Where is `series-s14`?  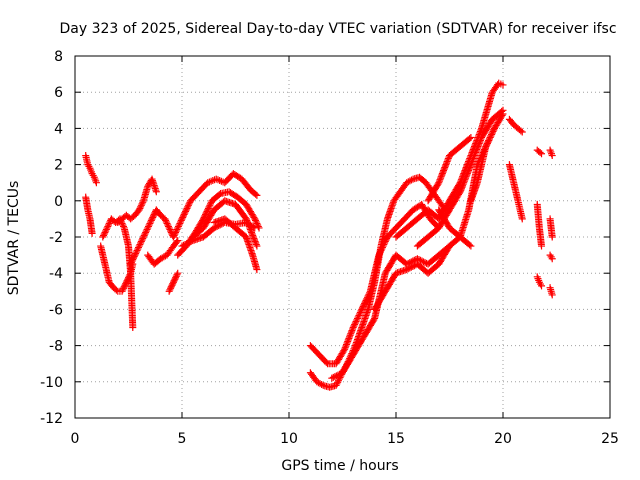
series-s14 is located at coordinates (377, 282).